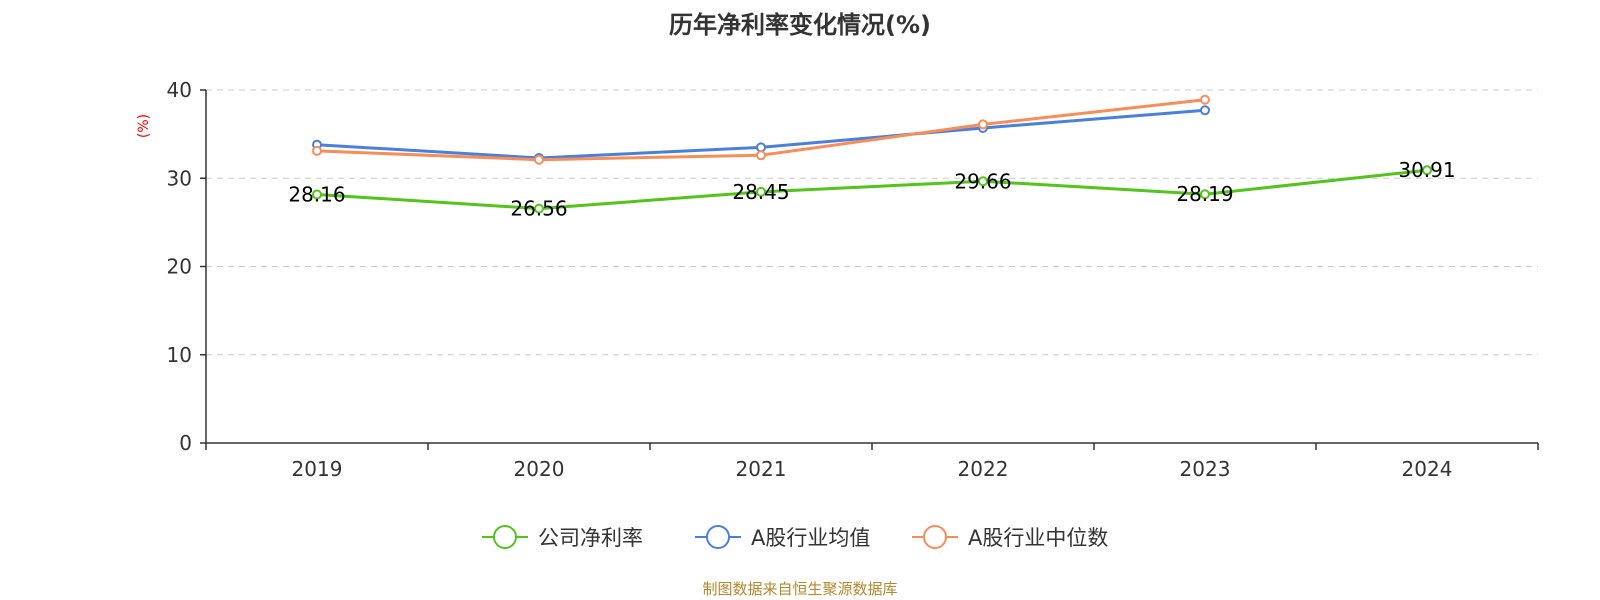  Describe the element at coordinates (144, 126) in the screenshot. I see `y-axis-label: (%)` at that location.